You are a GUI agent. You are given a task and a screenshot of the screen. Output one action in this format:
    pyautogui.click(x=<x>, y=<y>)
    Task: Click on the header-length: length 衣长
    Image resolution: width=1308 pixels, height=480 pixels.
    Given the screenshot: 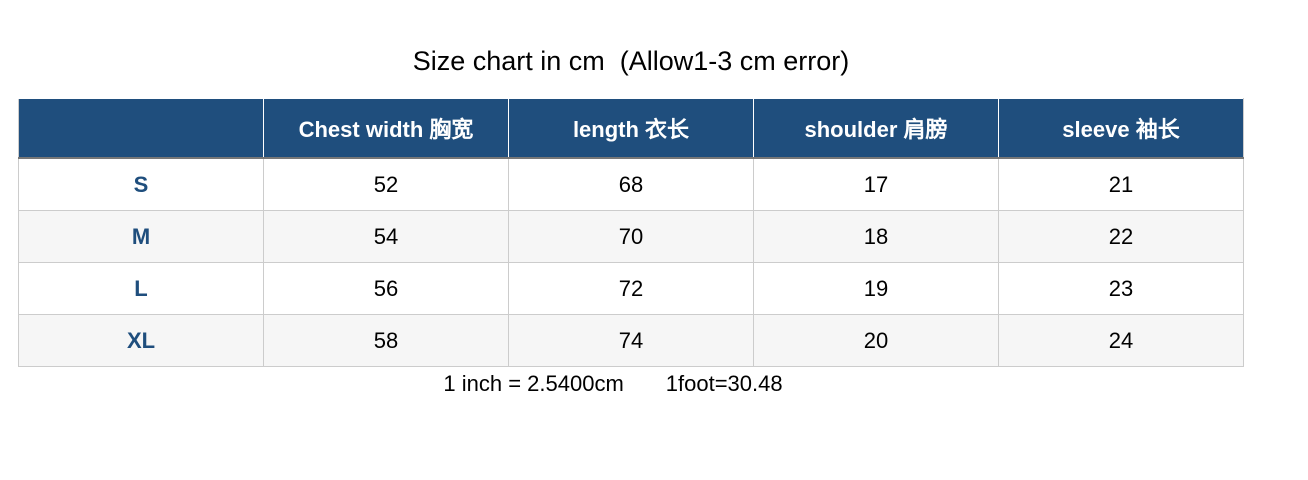 What is the action you would take?
    pyautogui.click(x=631, y=128)
    